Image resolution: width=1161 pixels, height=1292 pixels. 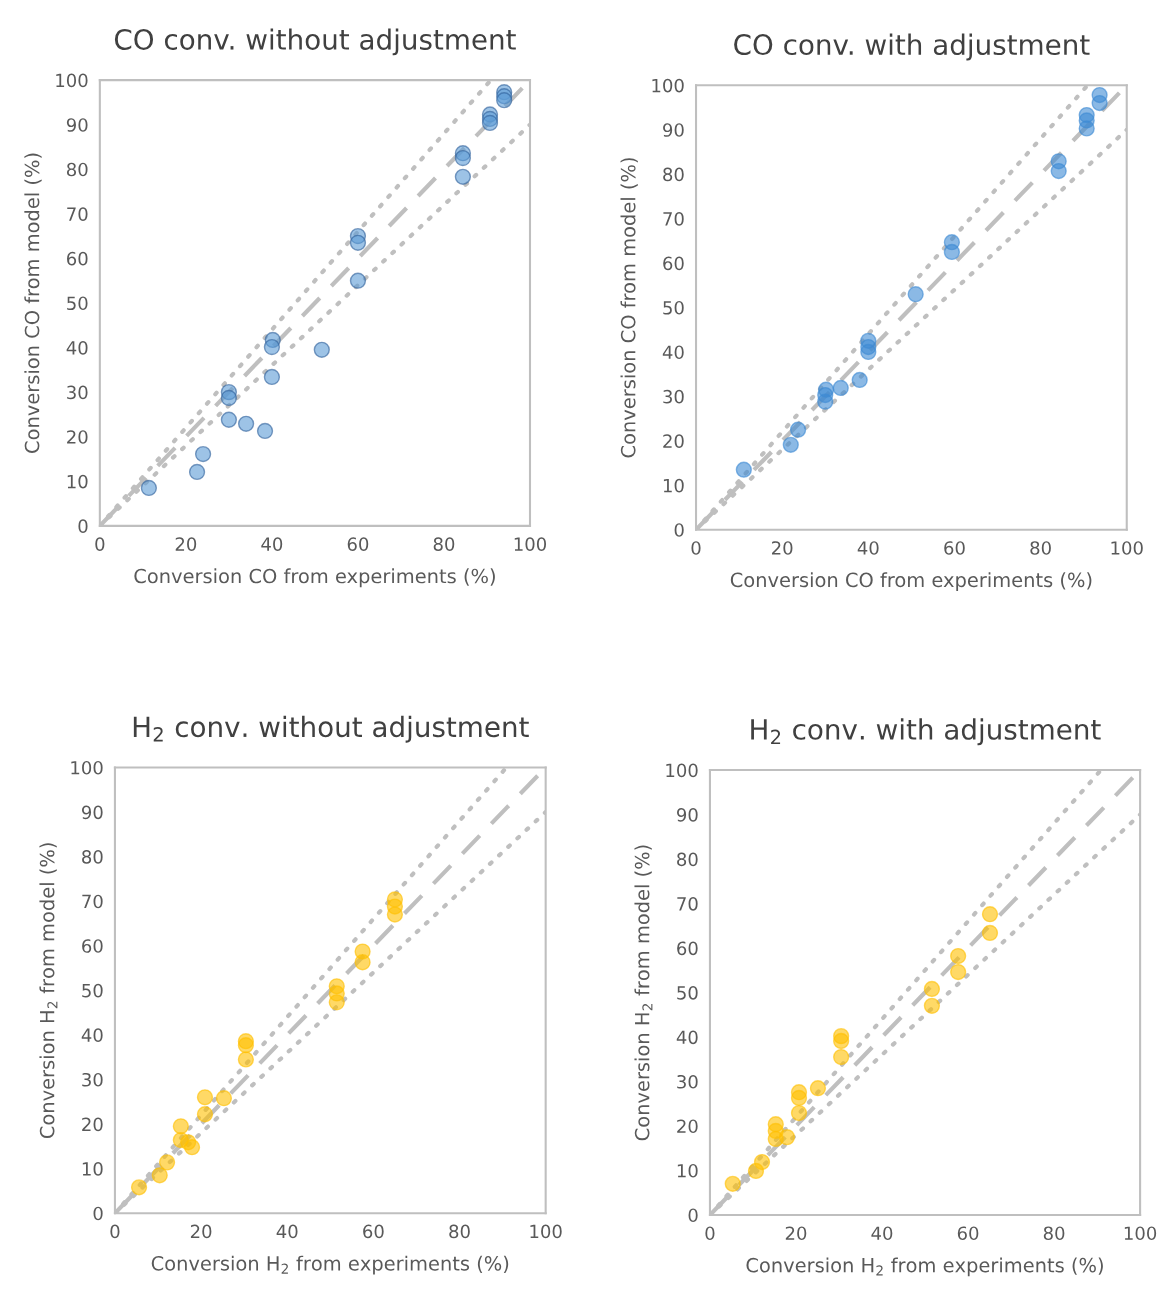 What do you see at coordinates (926, 732) in the screenshot?
I see `chart-title: H$_{2}$ conv. with adjustment` at bounding box center [926, 732].